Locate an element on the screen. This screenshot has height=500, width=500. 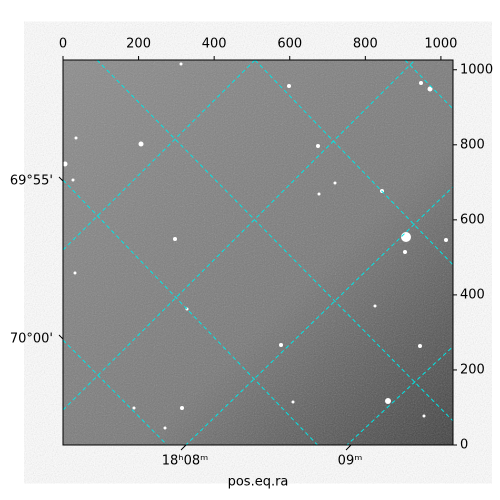
y-tick-label: 0 is located at coordinates (464, 445).